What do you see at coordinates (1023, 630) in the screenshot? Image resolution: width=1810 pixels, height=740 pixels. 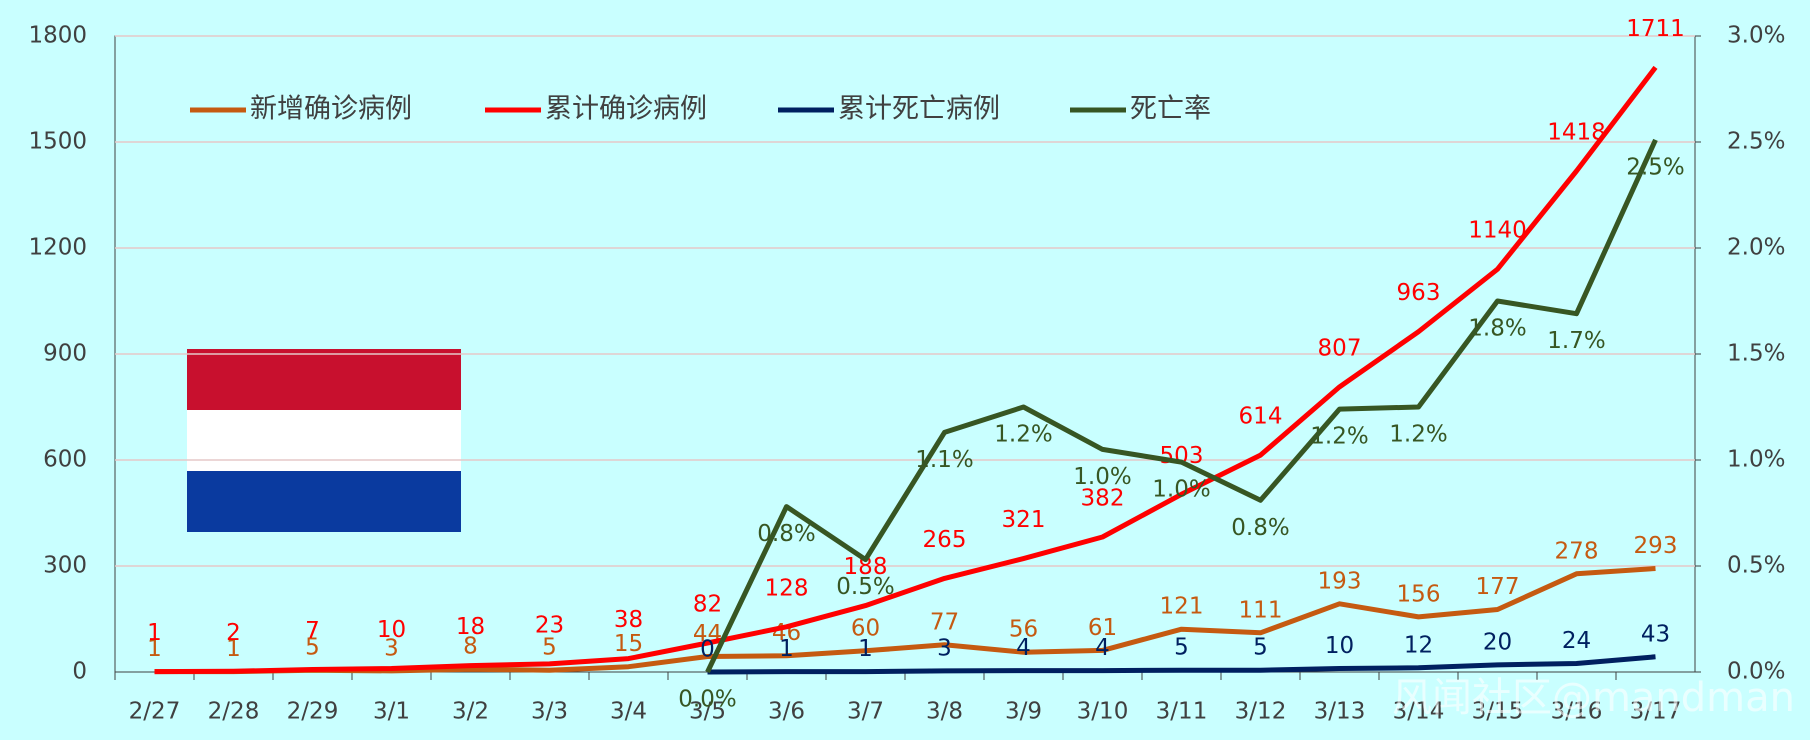 I see `data-label: 56` at bounding box center [1023, 630].